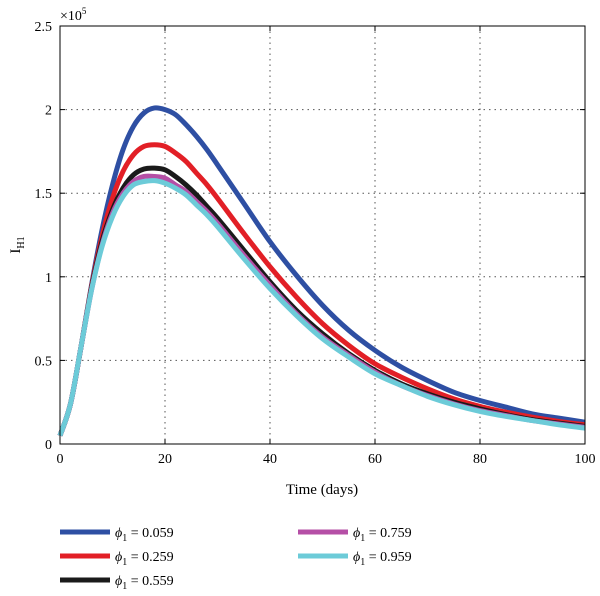  Describe the element at coordinates (73, 15) in the screenshot. I see `y-multiplier: ×10⁵` at that location.